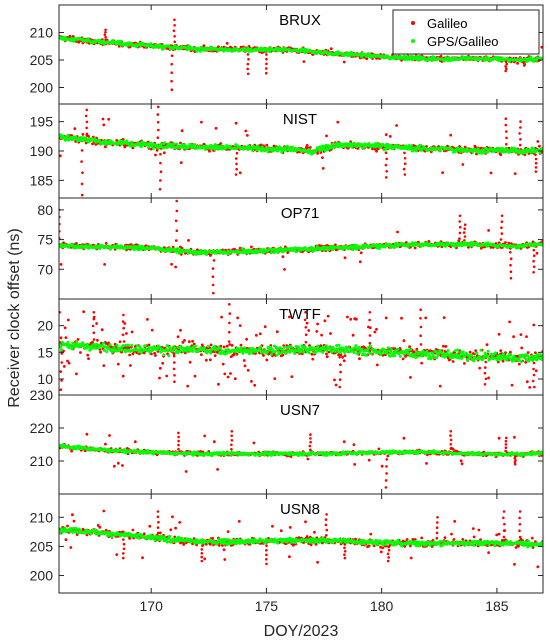 The width and height of the screenshot is (550, 642). I want to click on series-points, so click(301, 347).